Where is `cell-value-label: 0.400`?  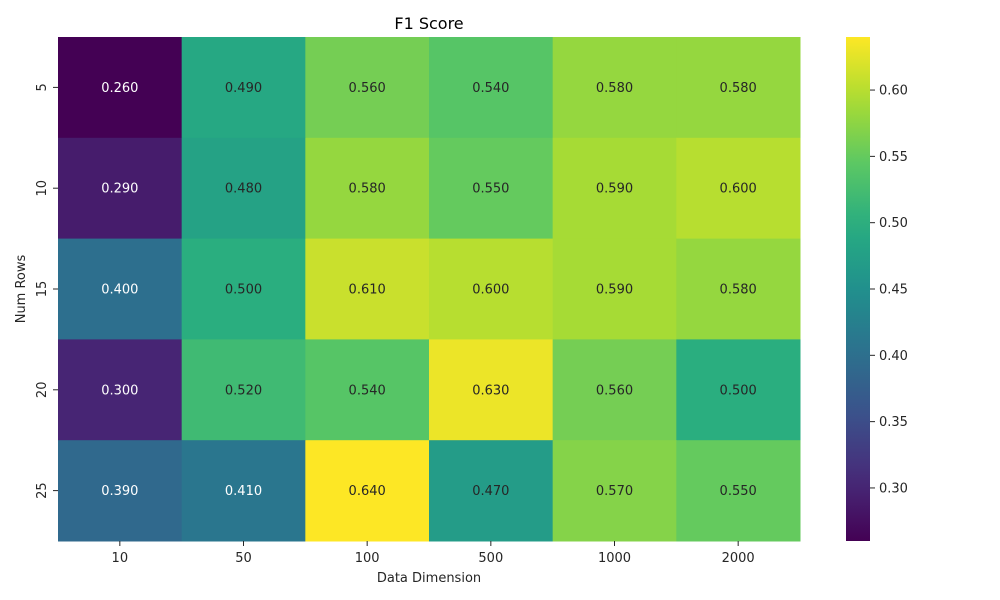 cell-value-label: 0.400 is located at coordinates (119, 290).